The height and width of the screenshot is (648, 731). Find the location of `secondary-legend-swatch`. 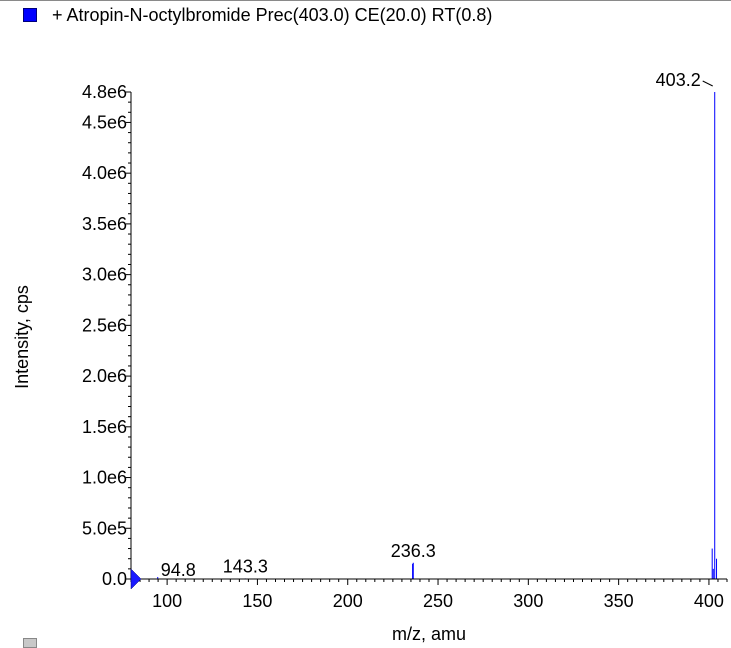

secondary-legend-swatch is located at coordinates (30, 643).